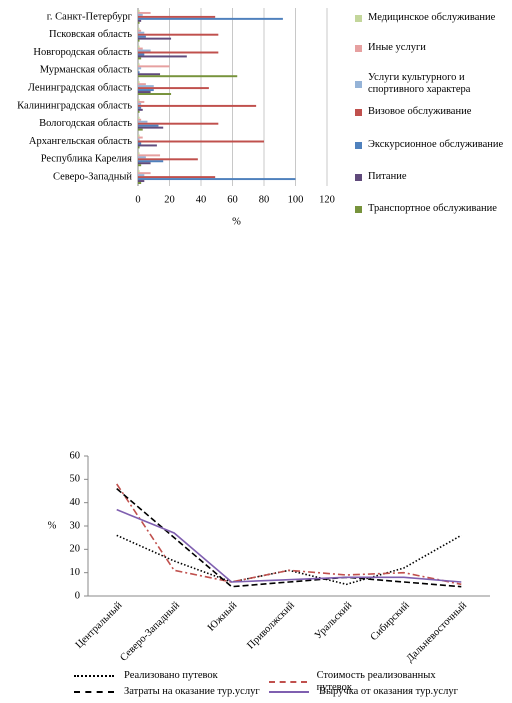  I want to click on legend-label: Иные услуги, so click(397, 47).